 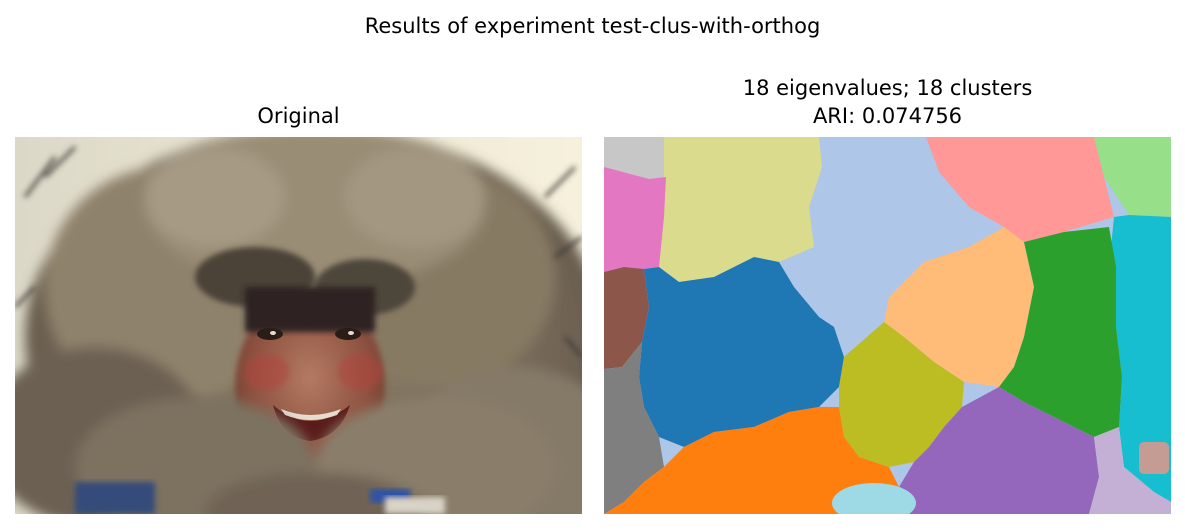 I want to click on original-panel-title: Original, so click(x=298, y=116).